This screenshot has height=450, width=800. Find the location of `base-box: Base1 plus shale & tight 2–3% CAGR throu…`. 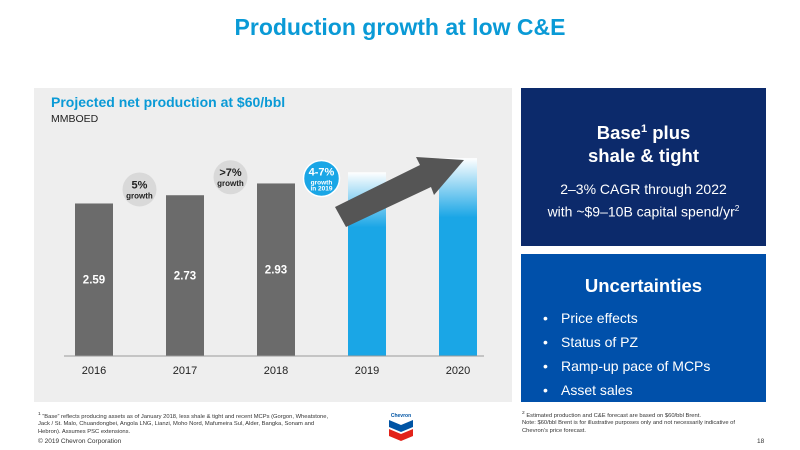

base-box: Base1 plus shale & tight 2–3% CAGR throu… is located at coordinates (643, 167).